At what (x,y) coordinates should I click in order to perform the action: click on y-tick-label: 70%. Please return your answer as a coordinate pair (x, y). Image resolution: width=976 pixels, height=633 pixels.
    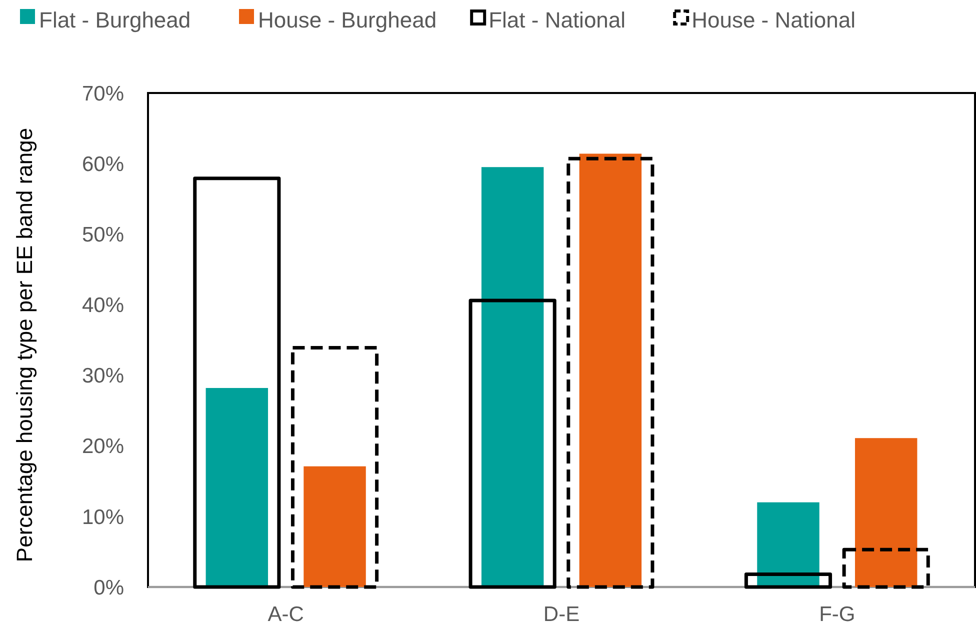
    Looking at the image, I should click on (103, 94).